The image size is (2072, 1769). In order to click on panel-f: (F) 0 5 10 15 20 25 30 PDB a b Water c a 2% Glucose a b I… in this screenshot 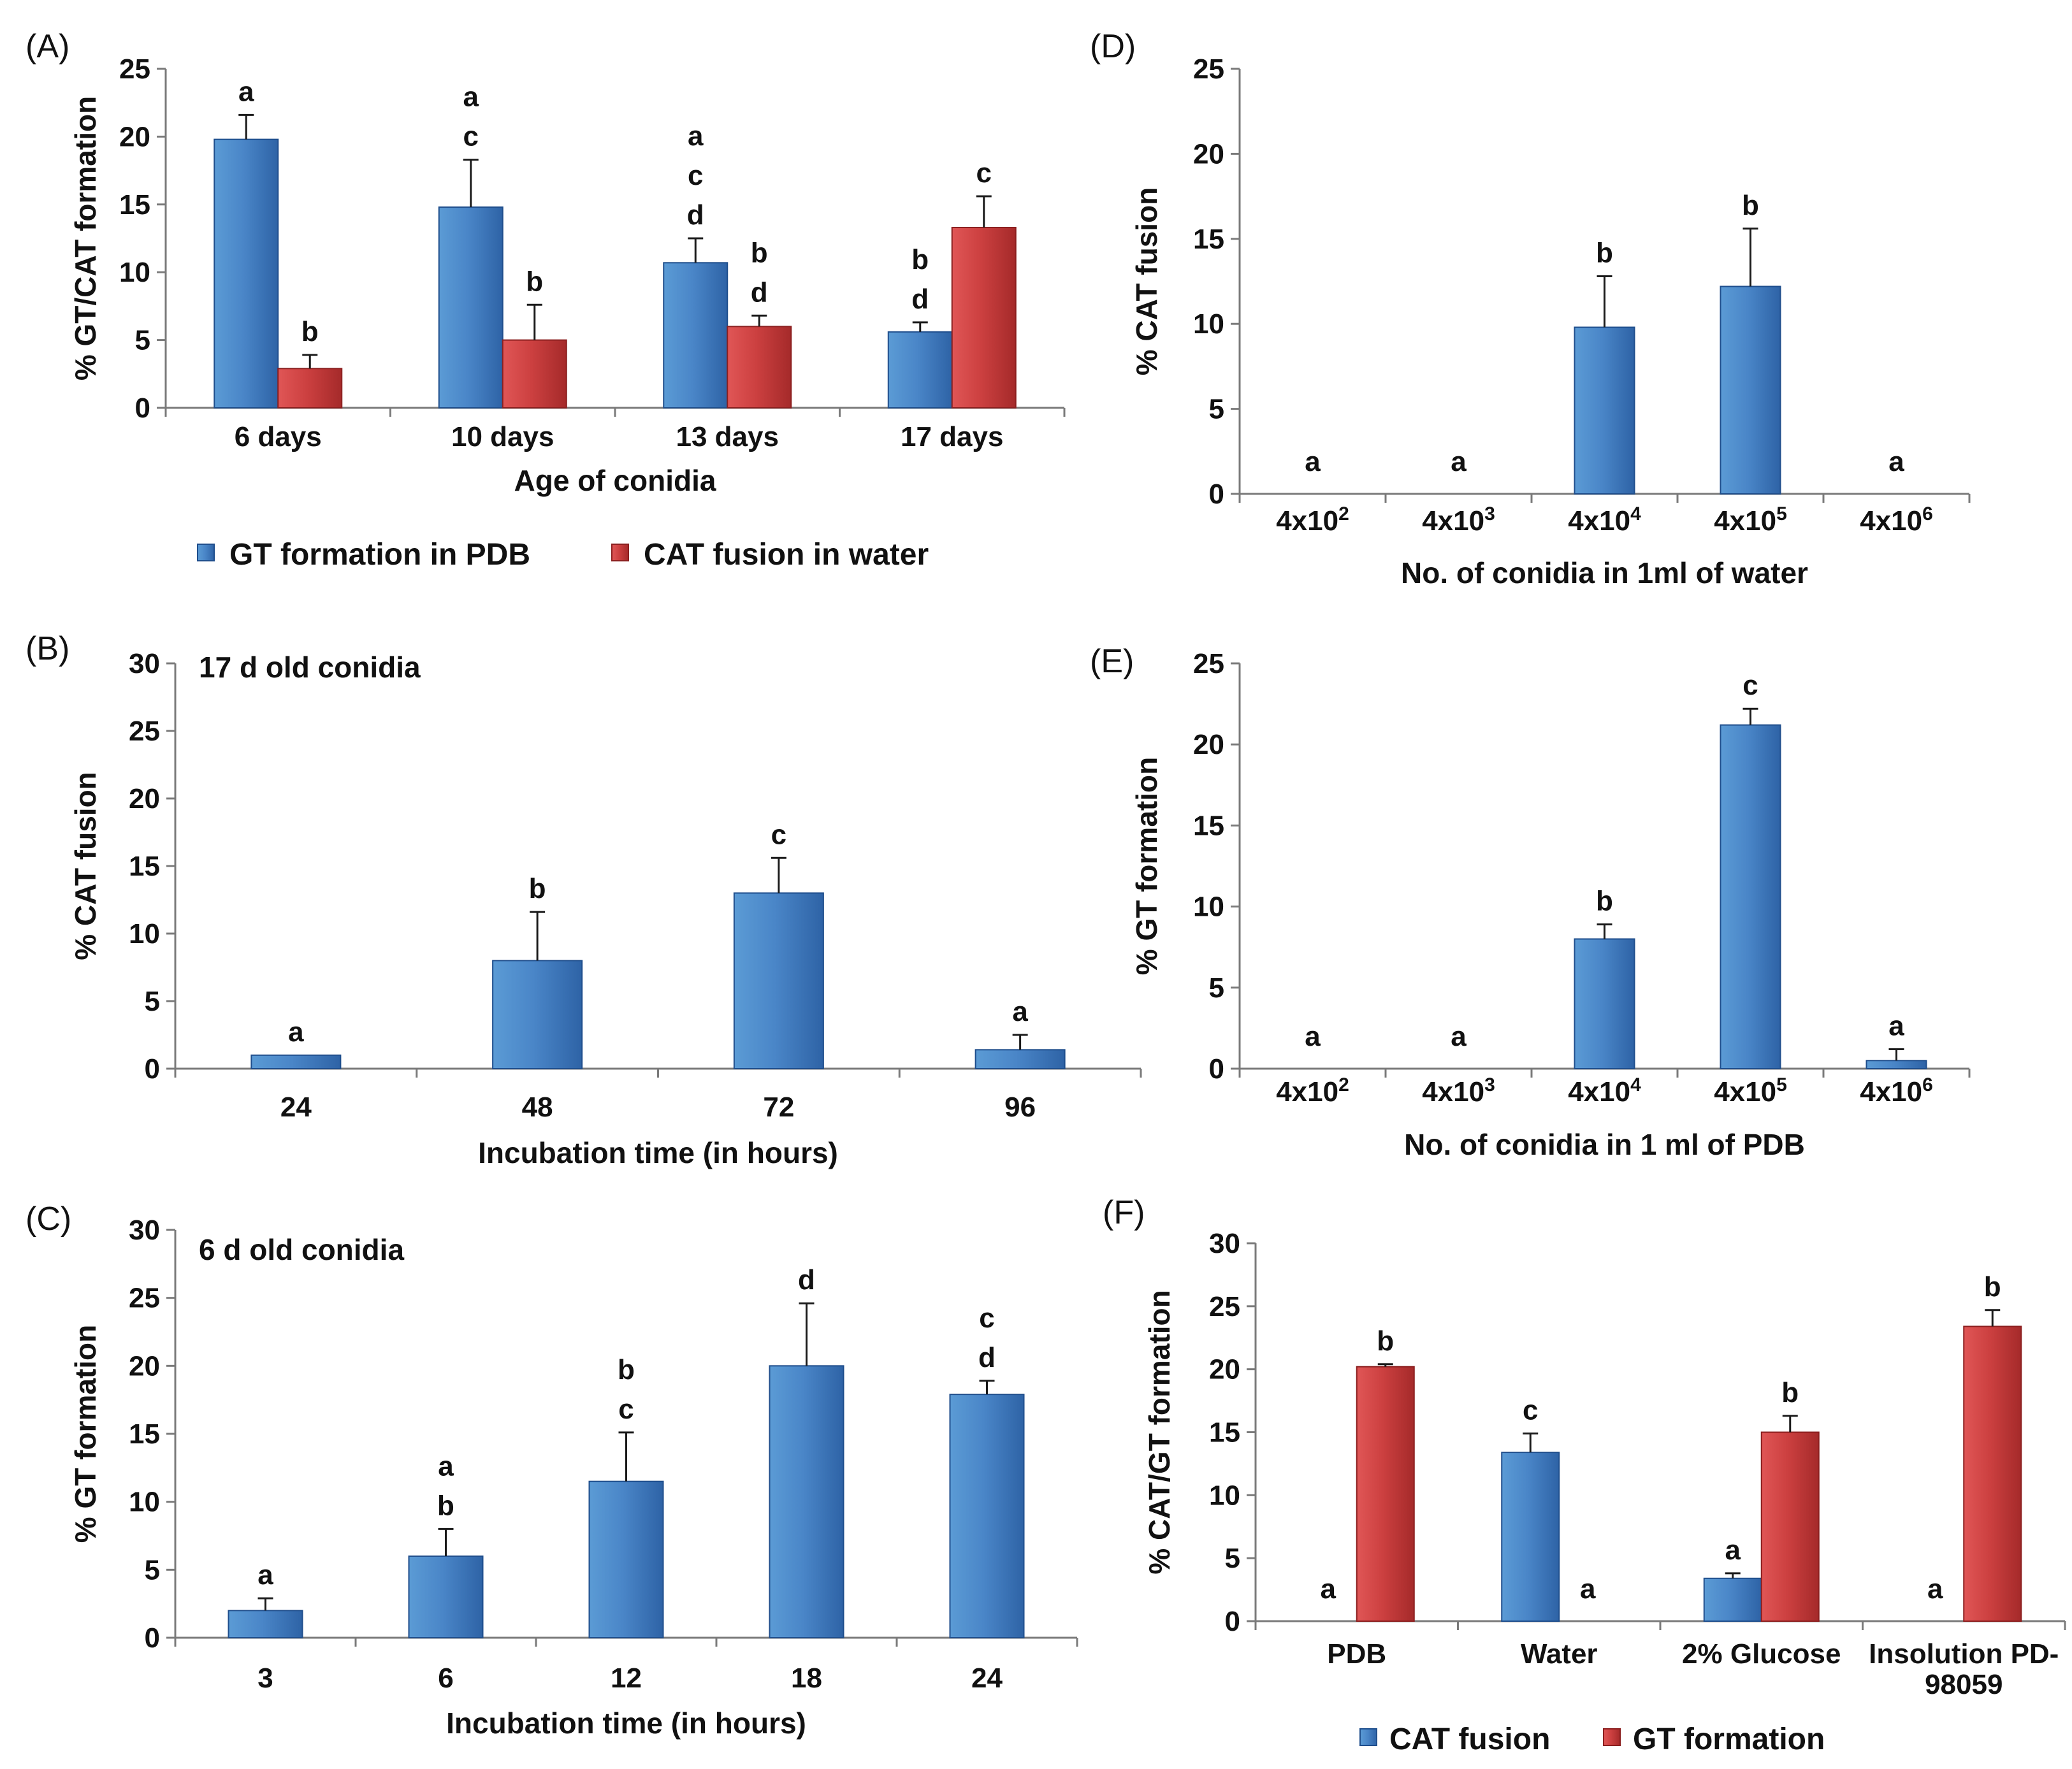, I will do `click(1584, 1475)`.